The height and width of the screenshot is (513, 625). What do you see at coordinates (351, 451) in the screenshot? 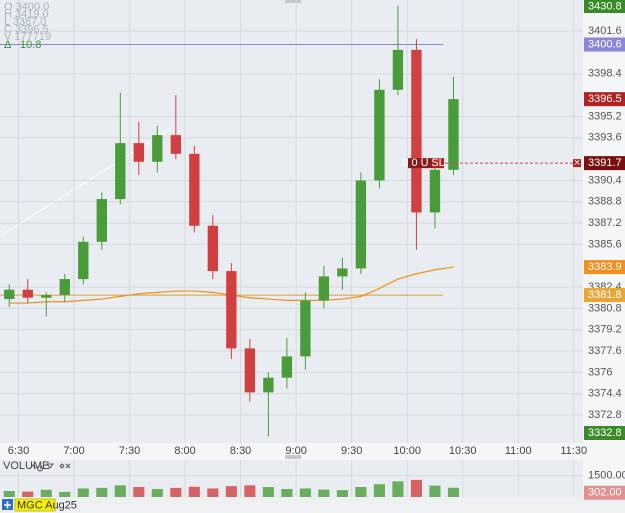
I see `x-tick-label: 9:30` at bounding box center [351, 451].